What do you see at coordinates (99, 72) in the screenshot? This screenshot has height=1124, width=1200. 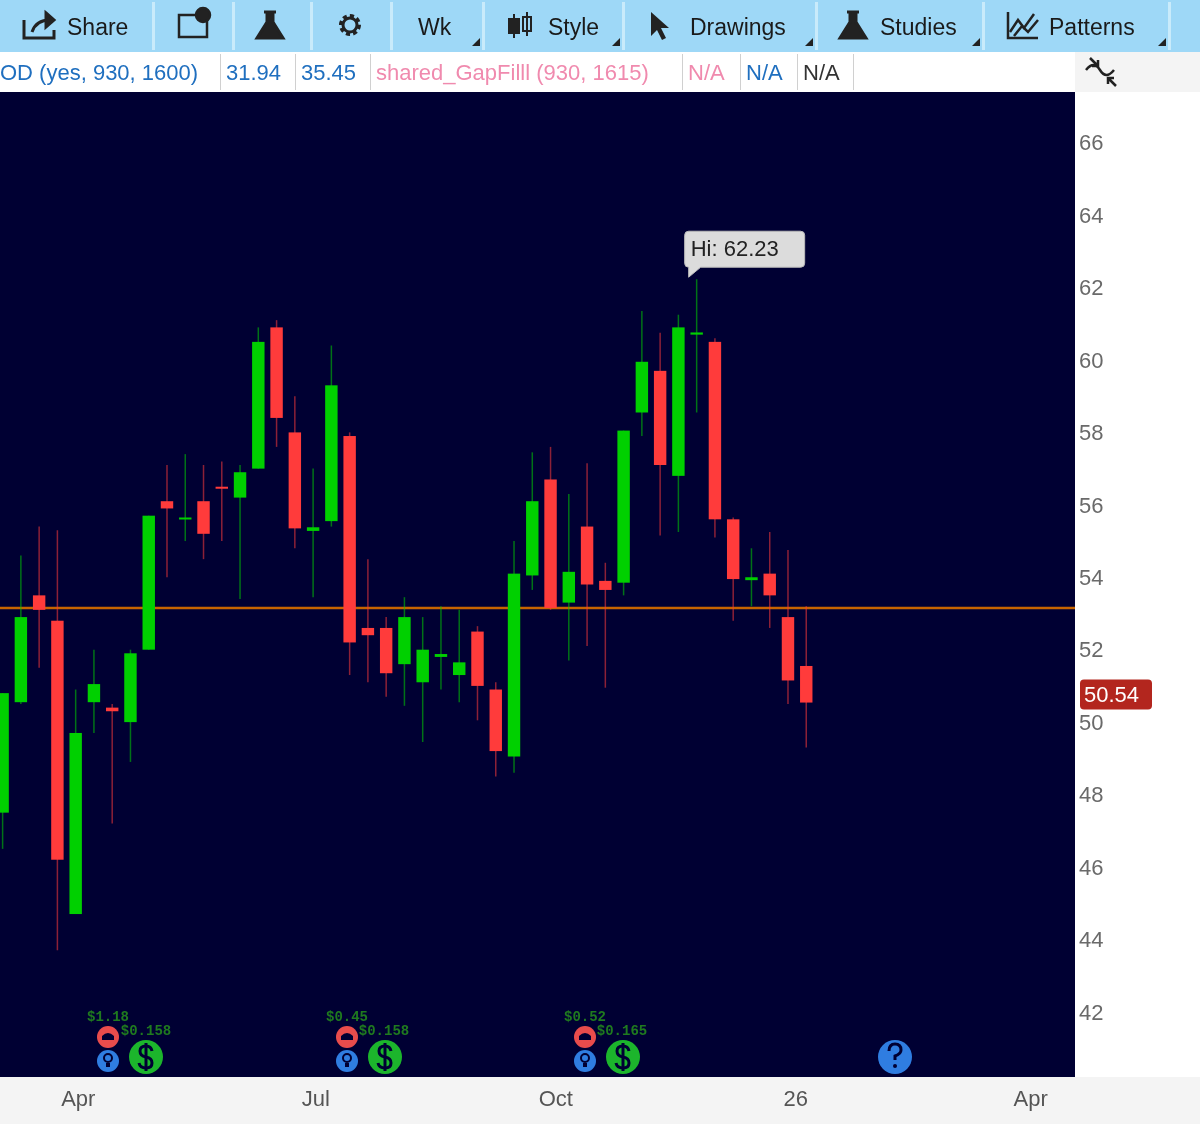 I see `text: OD (yes, 930, 1600)` at bounding box center [99, 72].